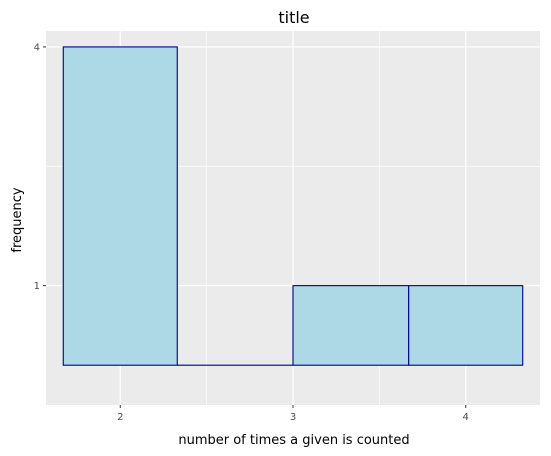 Image resolution: width=551 pixels, height=456 pixels. What do you see at coordinates (37, 47) in the screenshot?
I see `y-tick-label: 4` at bounding box center [37, 47].